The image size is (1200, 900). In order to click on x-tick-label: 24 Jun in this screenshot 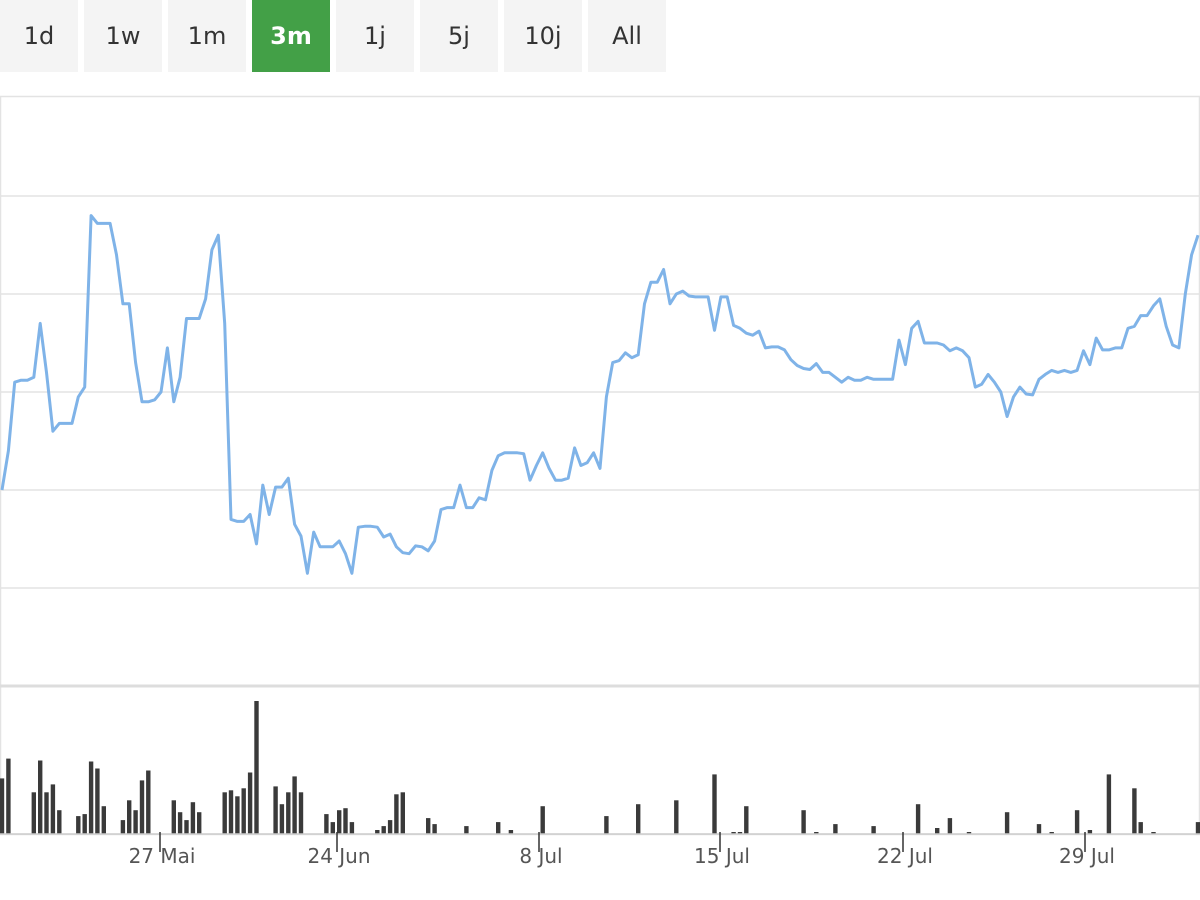, I will do `click(338, 856)`.